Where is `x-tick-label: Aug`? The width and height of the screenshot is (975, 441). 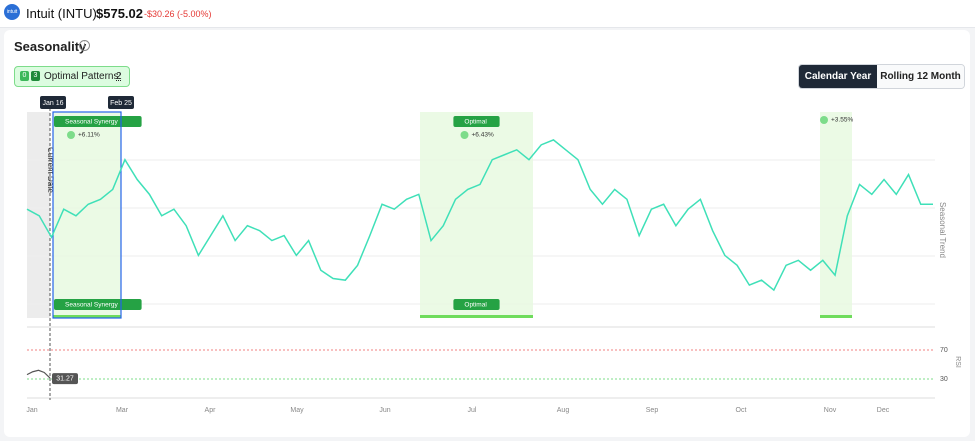 x-tick-label: Aug is located at coordinates (563, 410).